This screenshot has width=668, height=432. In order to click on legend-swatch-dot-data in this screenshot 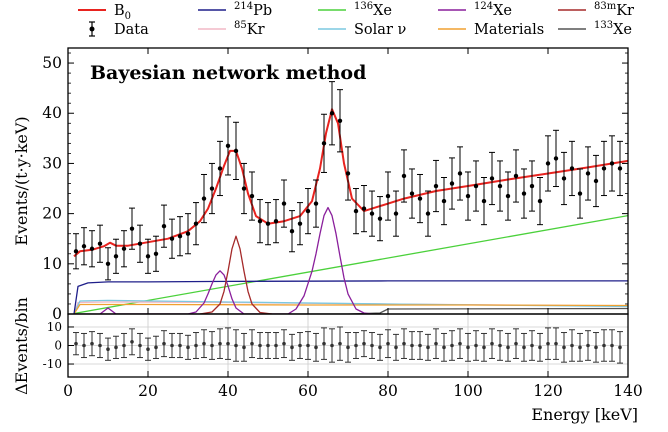, I will do `click(92, 29)`.